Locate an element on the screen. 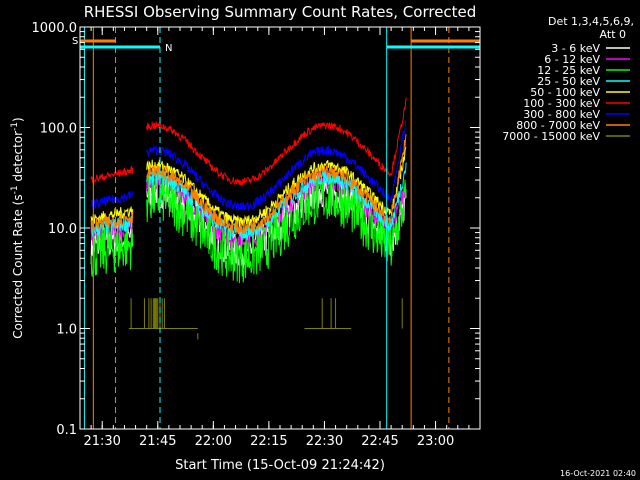 The height and width of the screenshot is (480, 640). legend-entry-label: 300 - 800 keV is located at coordinates (561, 114).